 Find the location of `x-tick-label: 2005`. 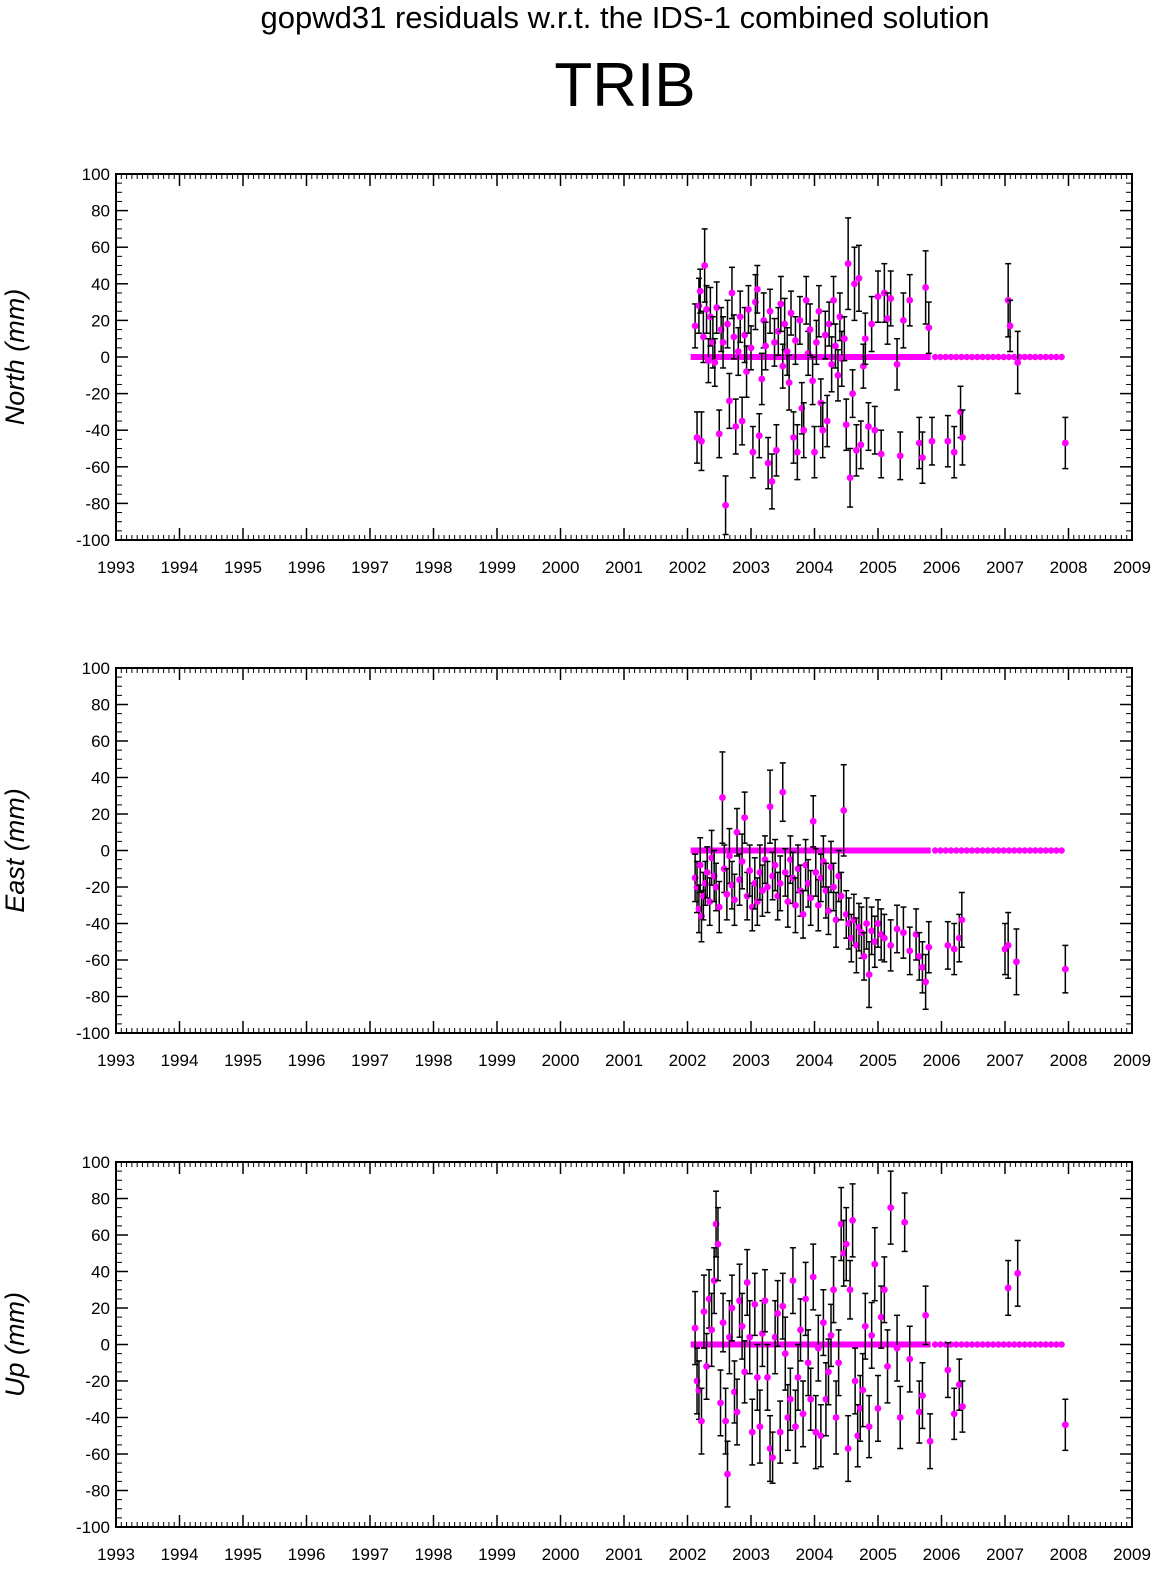

x-tick-label: 2005 is located at coordinates (878, 1060).